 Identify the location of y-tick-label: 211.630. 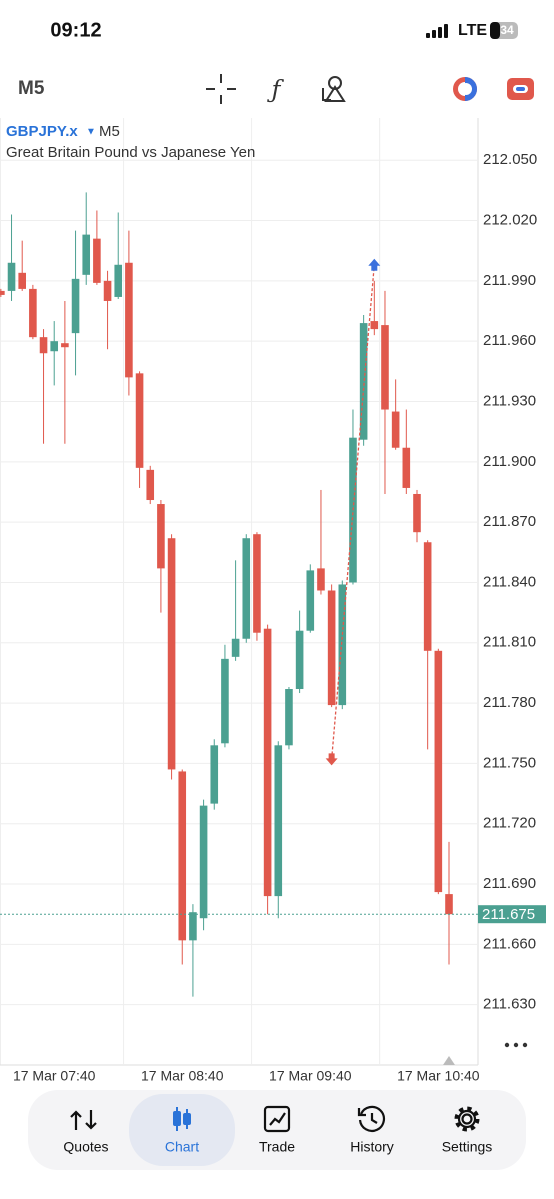
(509, 1004).